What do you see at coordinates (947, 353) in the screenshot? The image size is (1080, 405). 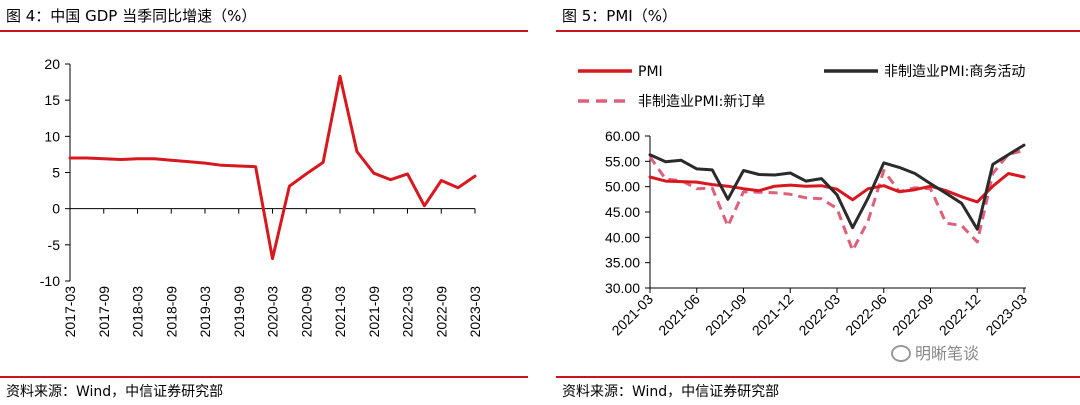 I see `watermark-text: 明晰笔谈` at bounding box center [947, 353].